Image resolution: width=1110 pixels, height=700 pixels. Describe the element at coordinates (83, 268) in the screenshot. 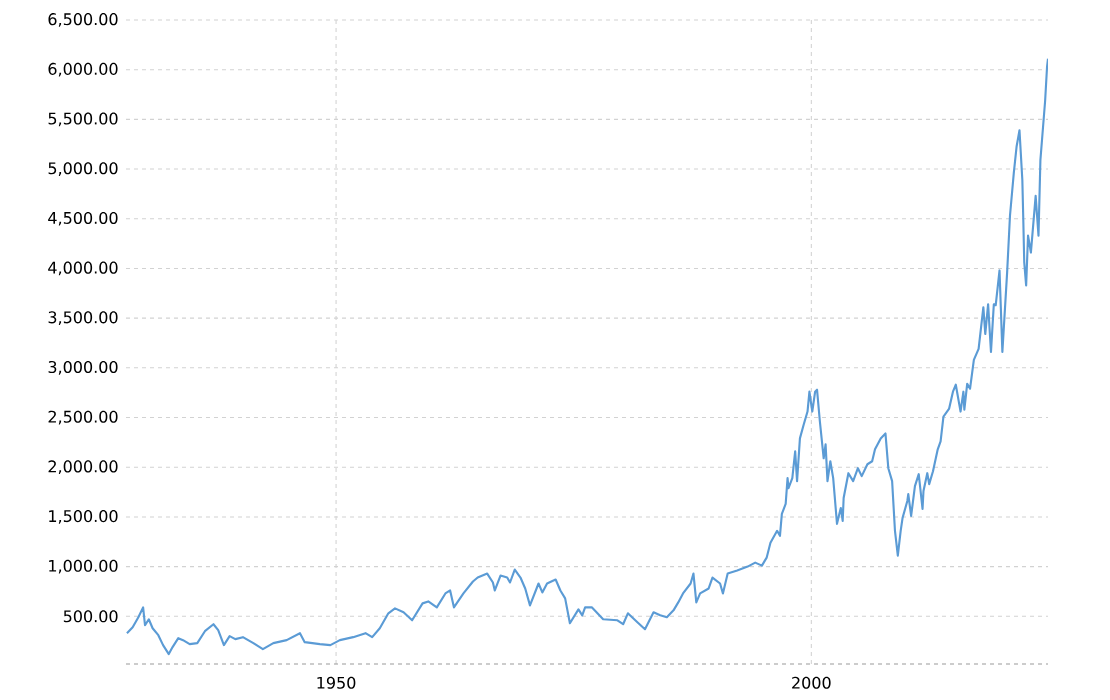

I see `y-tick-label: 4,000.00` at that location.